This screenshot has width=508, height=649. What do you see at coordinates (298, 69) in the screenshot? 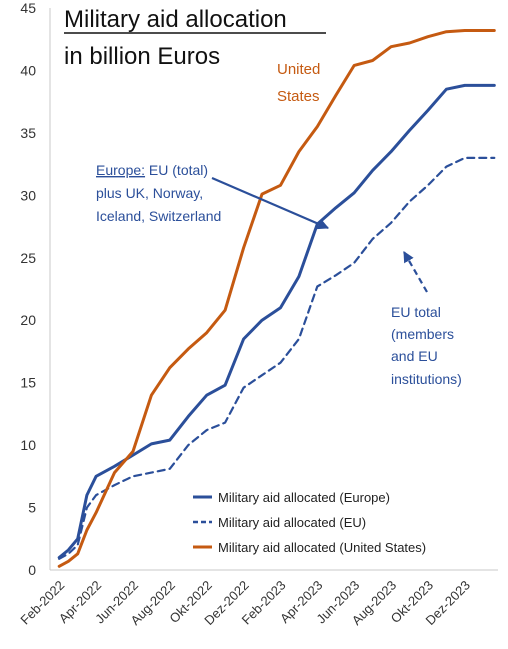
I see `annotation-us-line-1: United` at bounding box center [298, 69].